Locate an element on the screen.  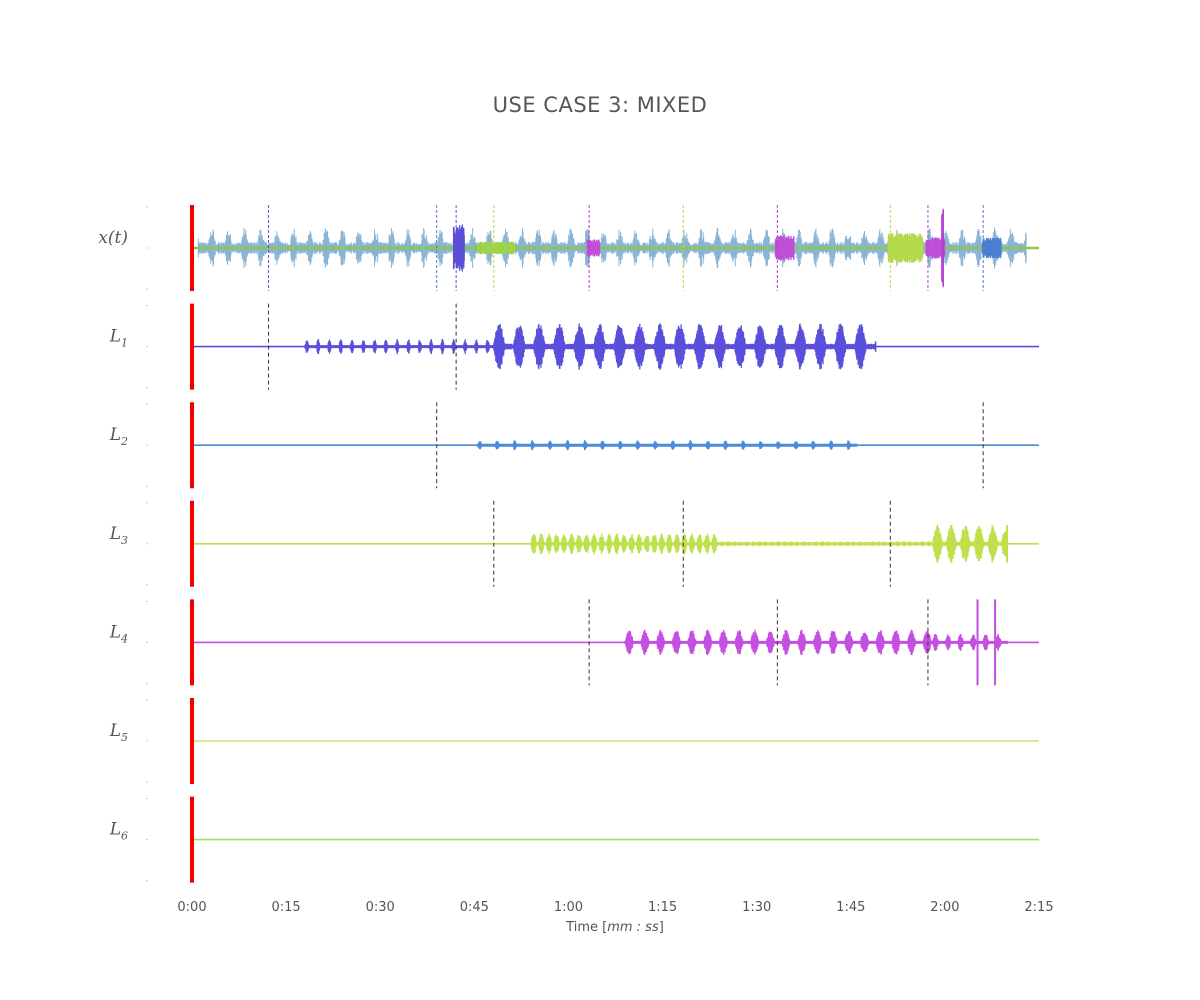
x-tick-label-6: 1:30 is located at coordinates (756, 907).